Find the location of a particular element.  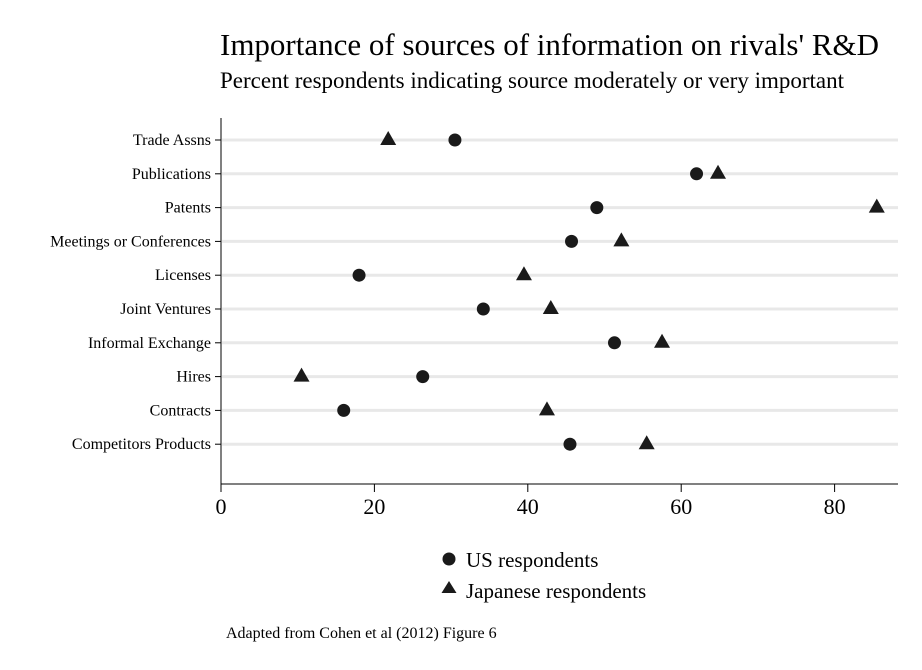

category-label: Hires is located at coordinates (193, 377).